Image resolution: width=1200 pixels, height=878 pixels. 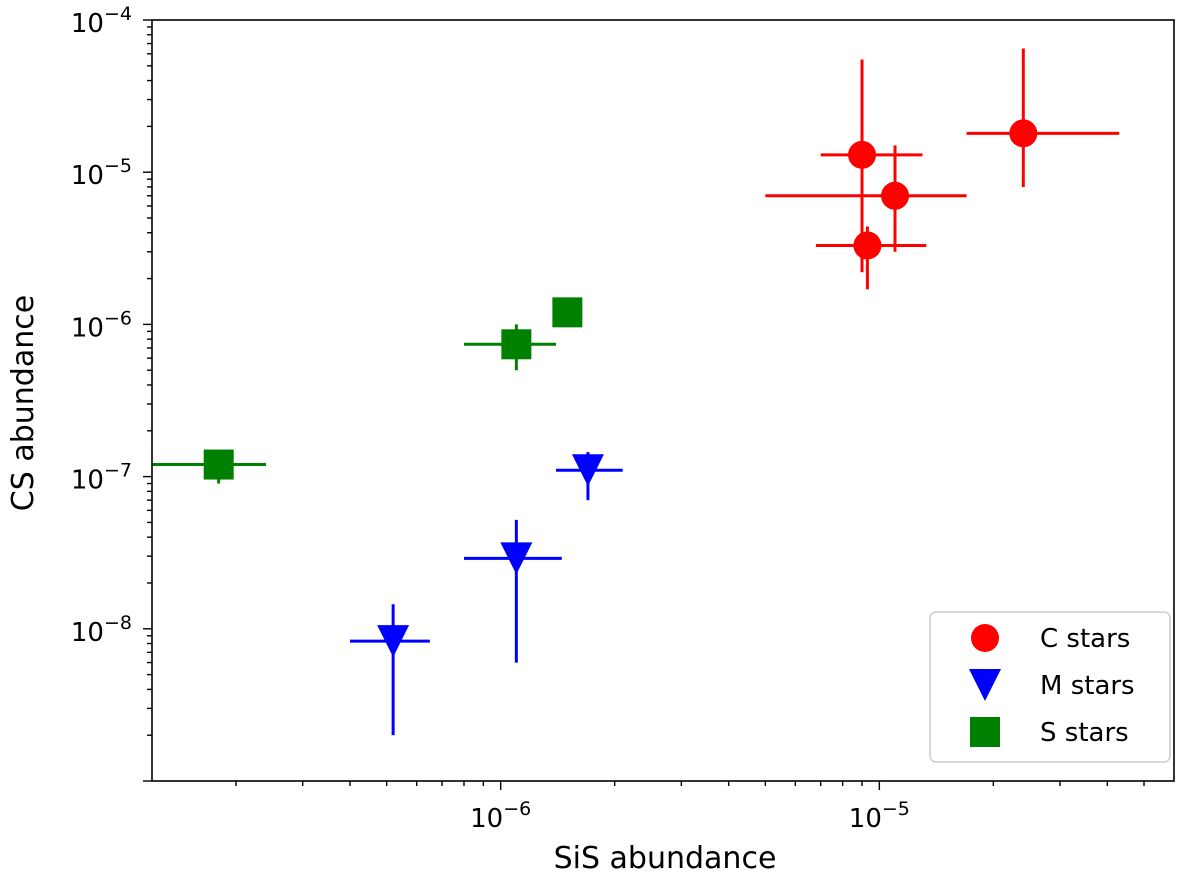 I want to click on y-tick-label-4: 10⁻⁵, so click(x=101, y=173).